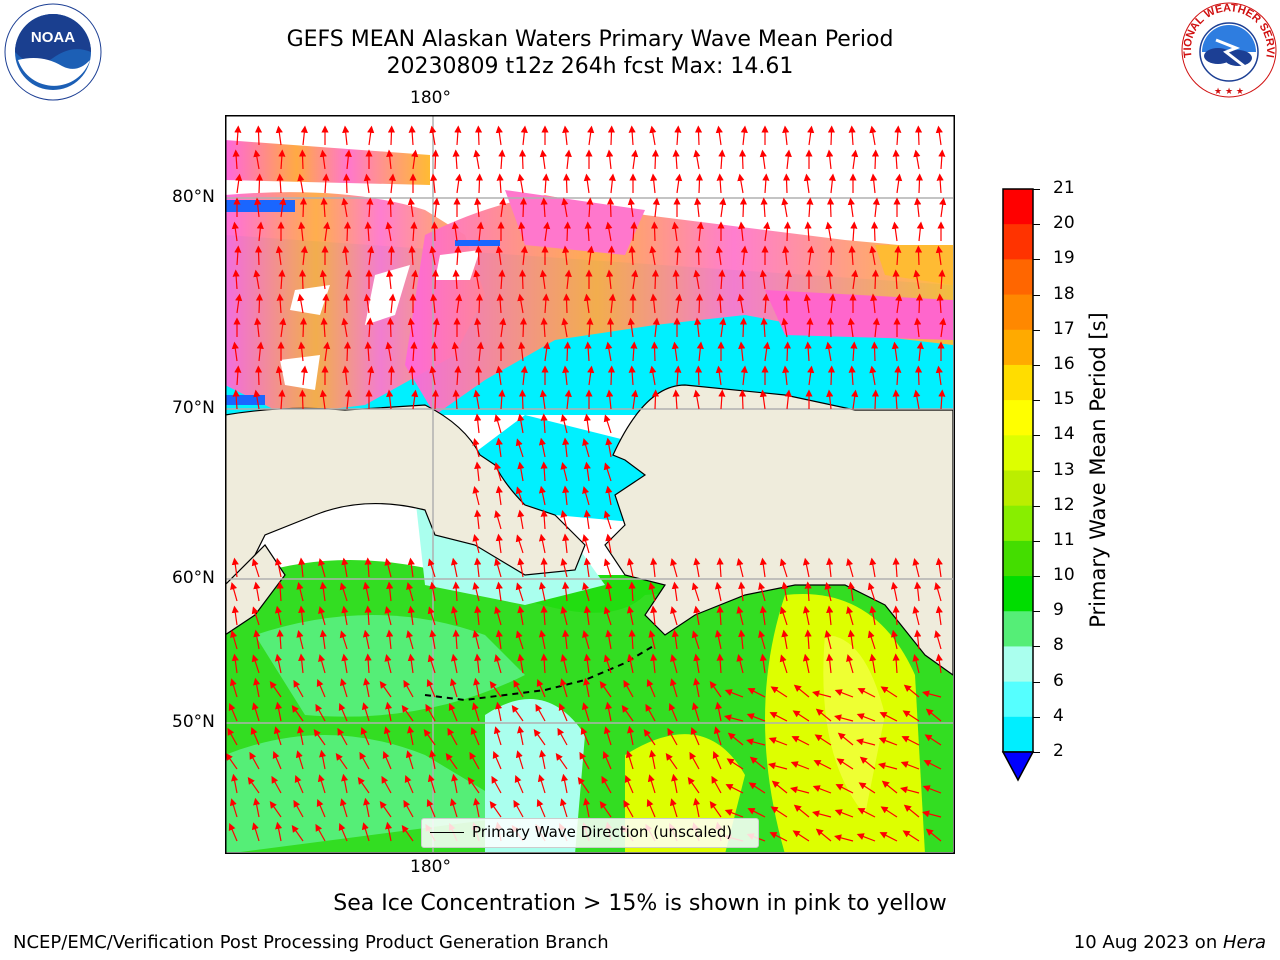  What do you see at coordinates (1064, 258) in the screenshot?
I see `colorbar-tick-label: 19` at bounding box center [1064, 258].